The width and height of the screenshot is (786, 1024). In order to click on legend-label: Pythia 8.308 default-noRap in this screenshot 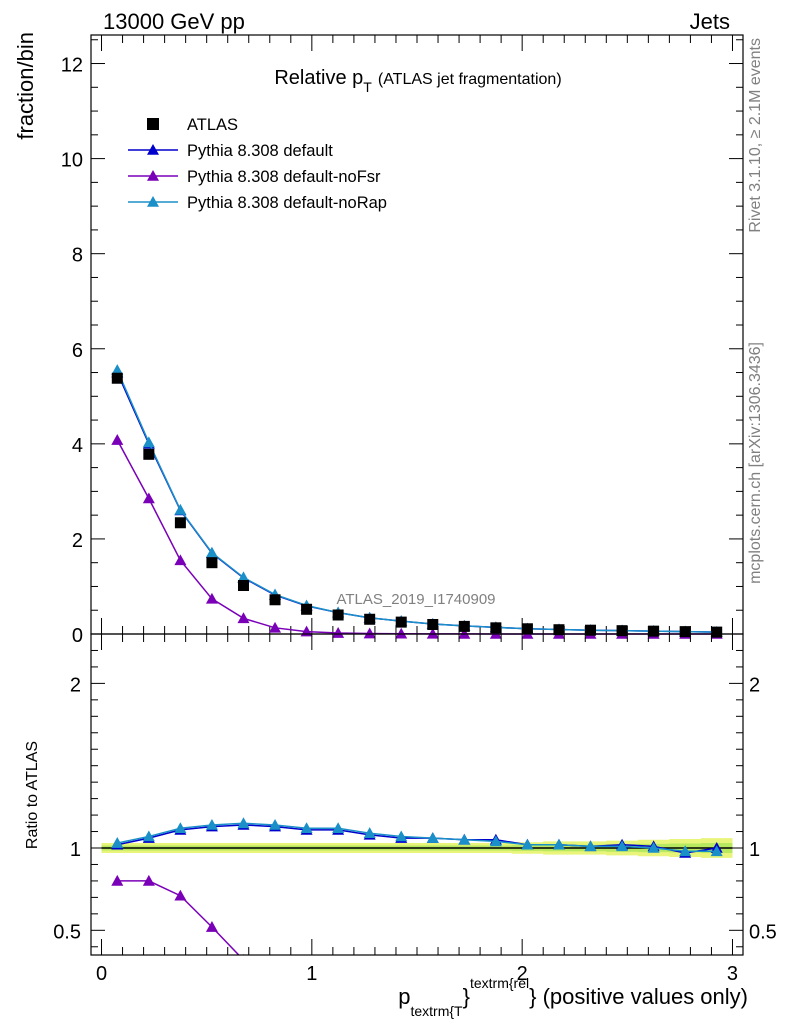, I will do `click(287, 203)`.